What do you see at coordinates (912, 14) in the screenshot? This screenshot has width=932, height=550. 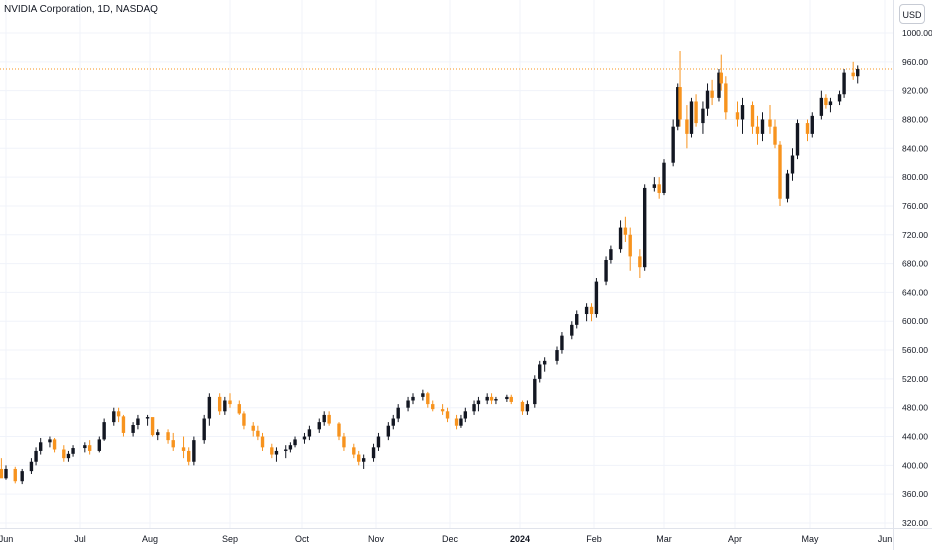 I see `currency-button: USD` at bounding box center [912, 14].